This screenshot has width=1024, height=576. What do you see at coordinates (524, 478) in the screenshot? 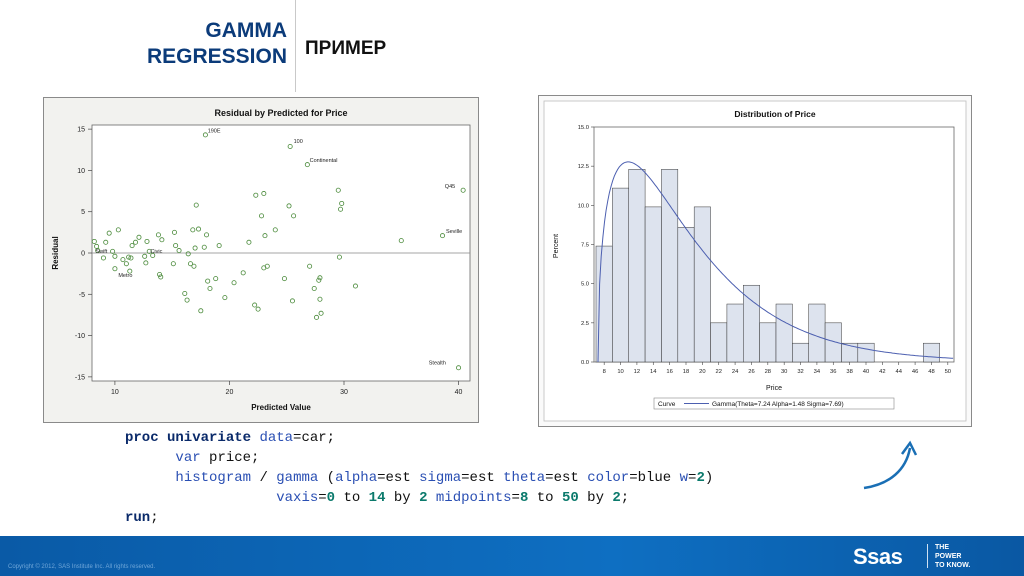
I see `code-option: theta` at bounding box center [524, 478].